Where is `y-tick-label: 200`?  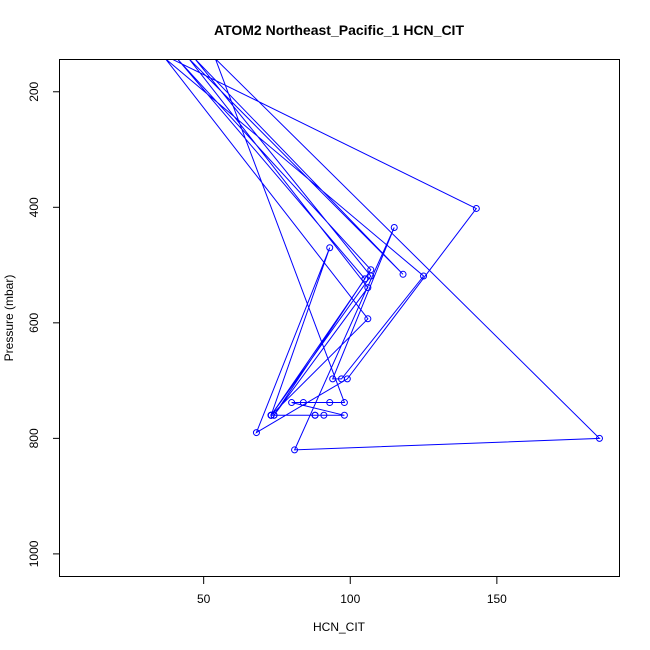
y-tick-label: 200 is located at coordinates (34, 91).